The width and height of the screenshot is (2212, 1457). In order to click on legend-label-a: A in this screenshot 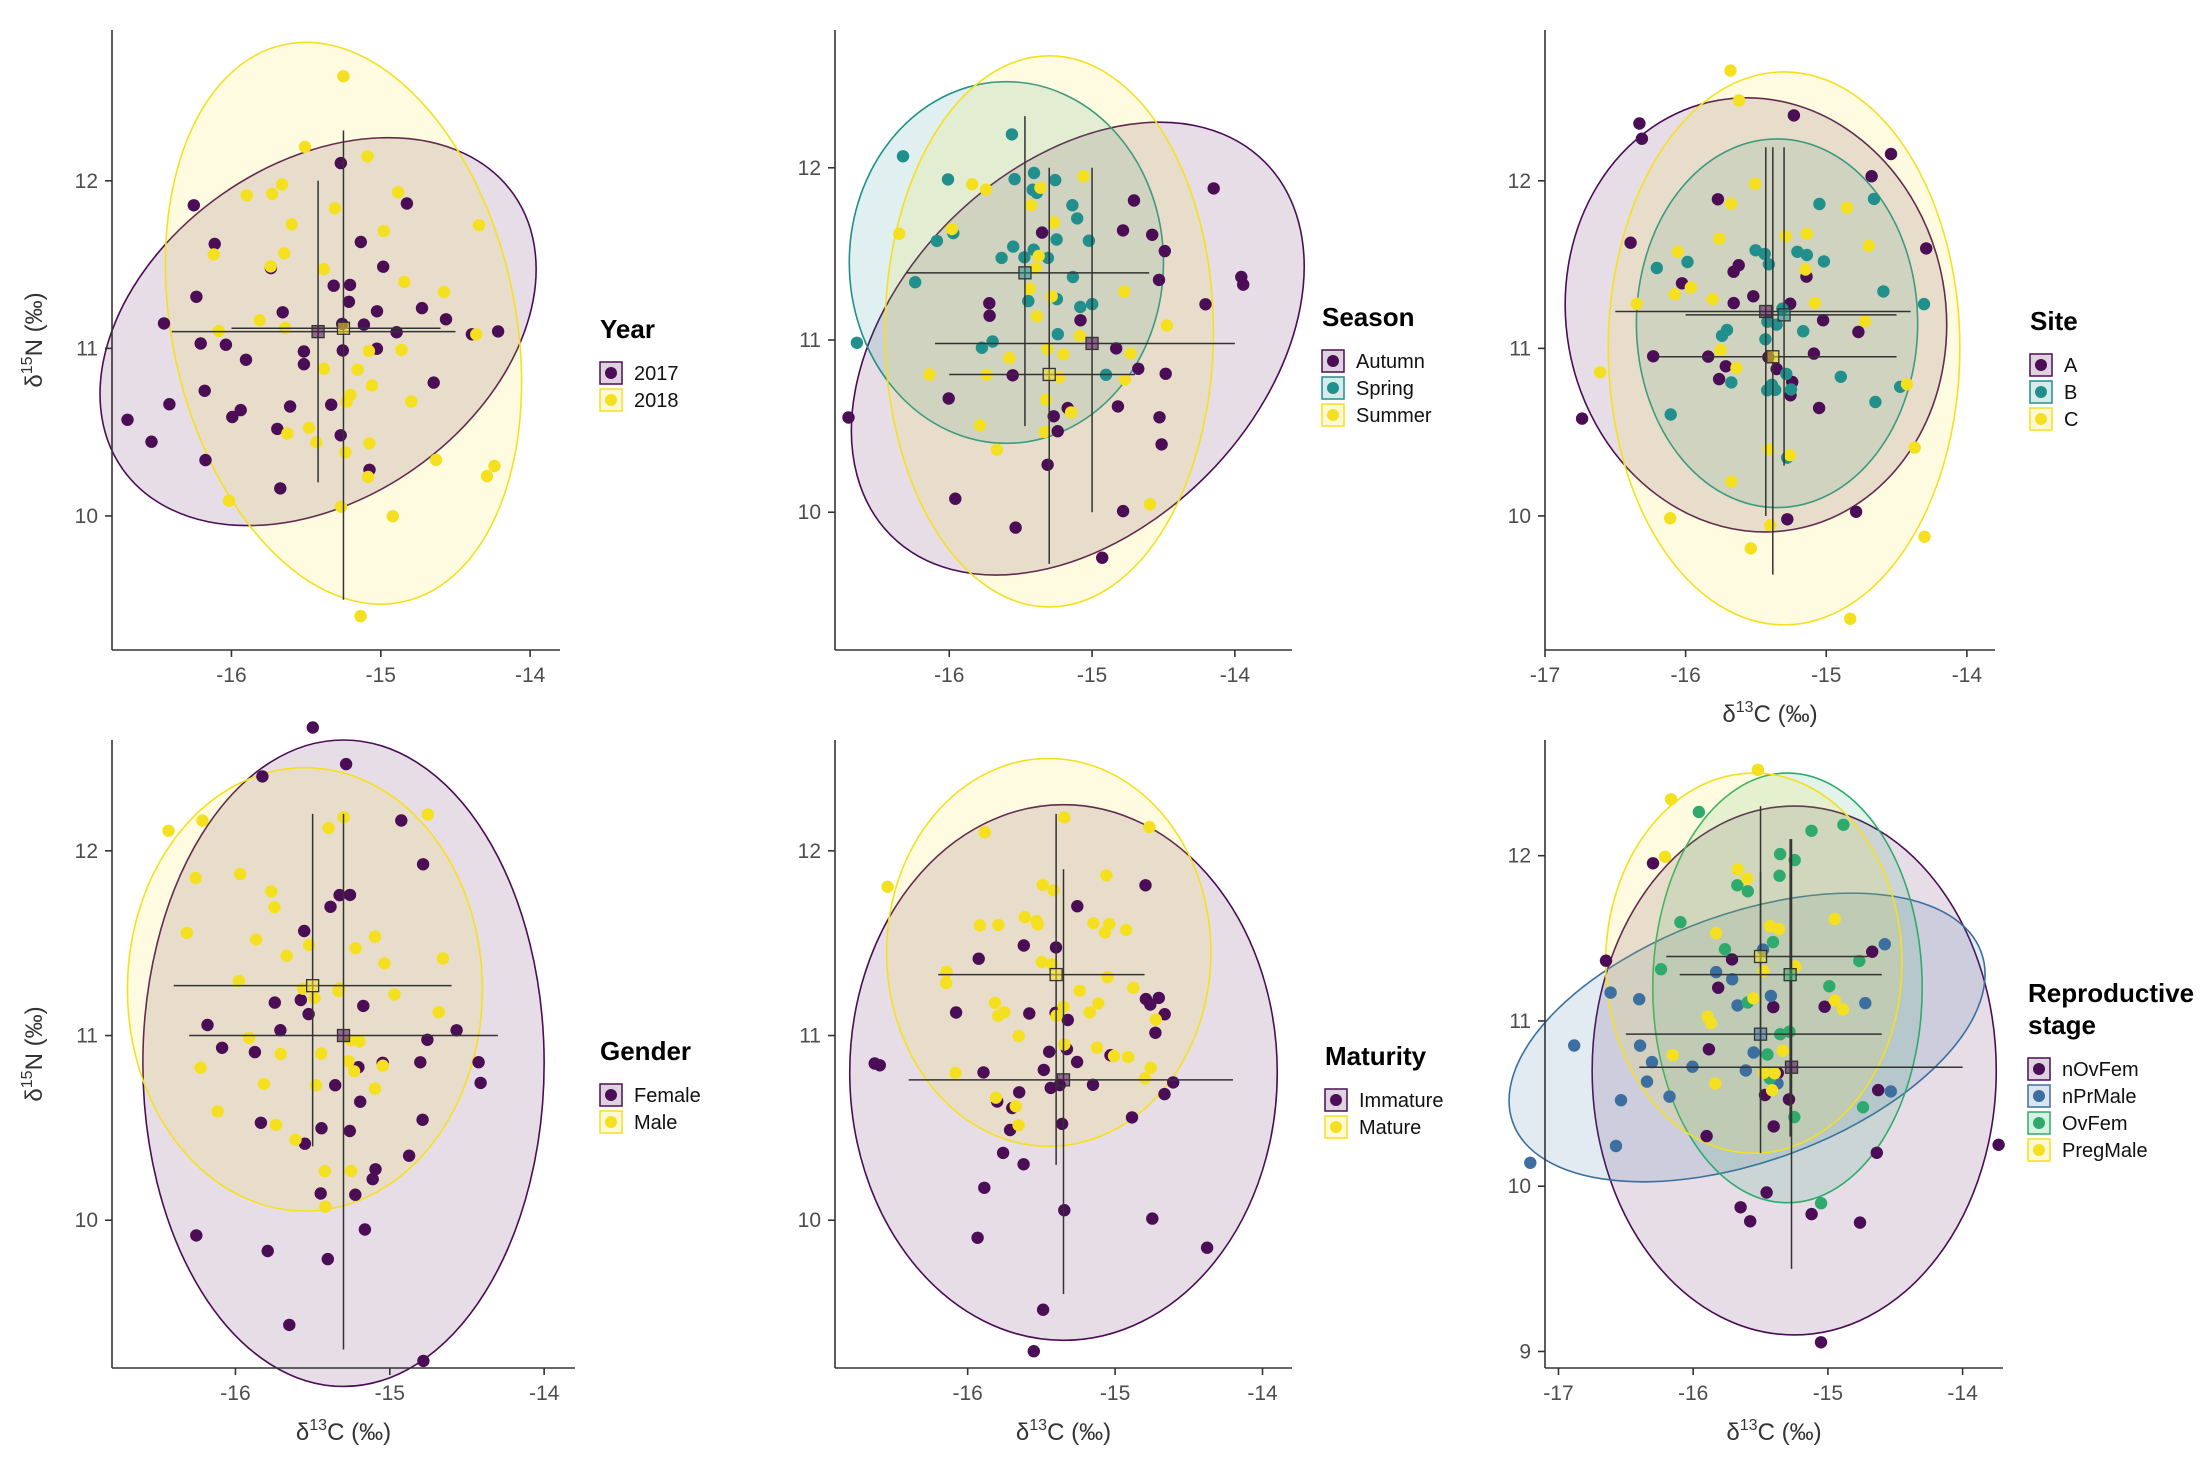, I will do `click(2071, 366)`.